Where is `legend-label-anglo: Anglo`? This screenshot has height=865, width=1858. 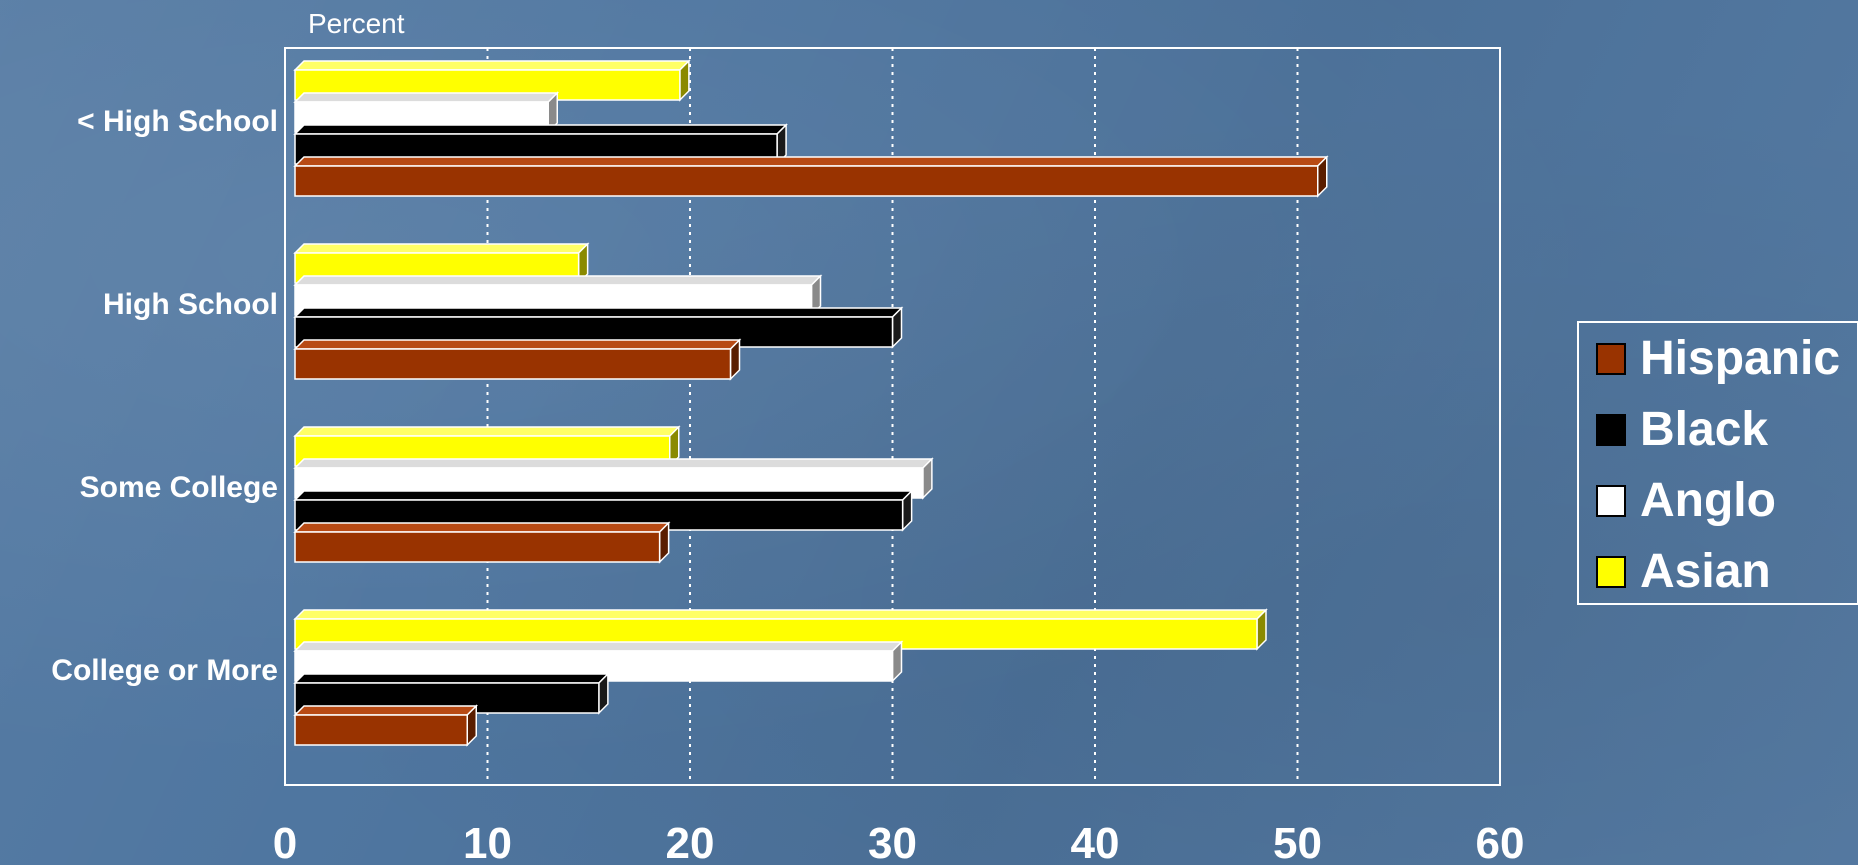 legend-label-anglo: Anglo is located at coordinates (1708, 500).